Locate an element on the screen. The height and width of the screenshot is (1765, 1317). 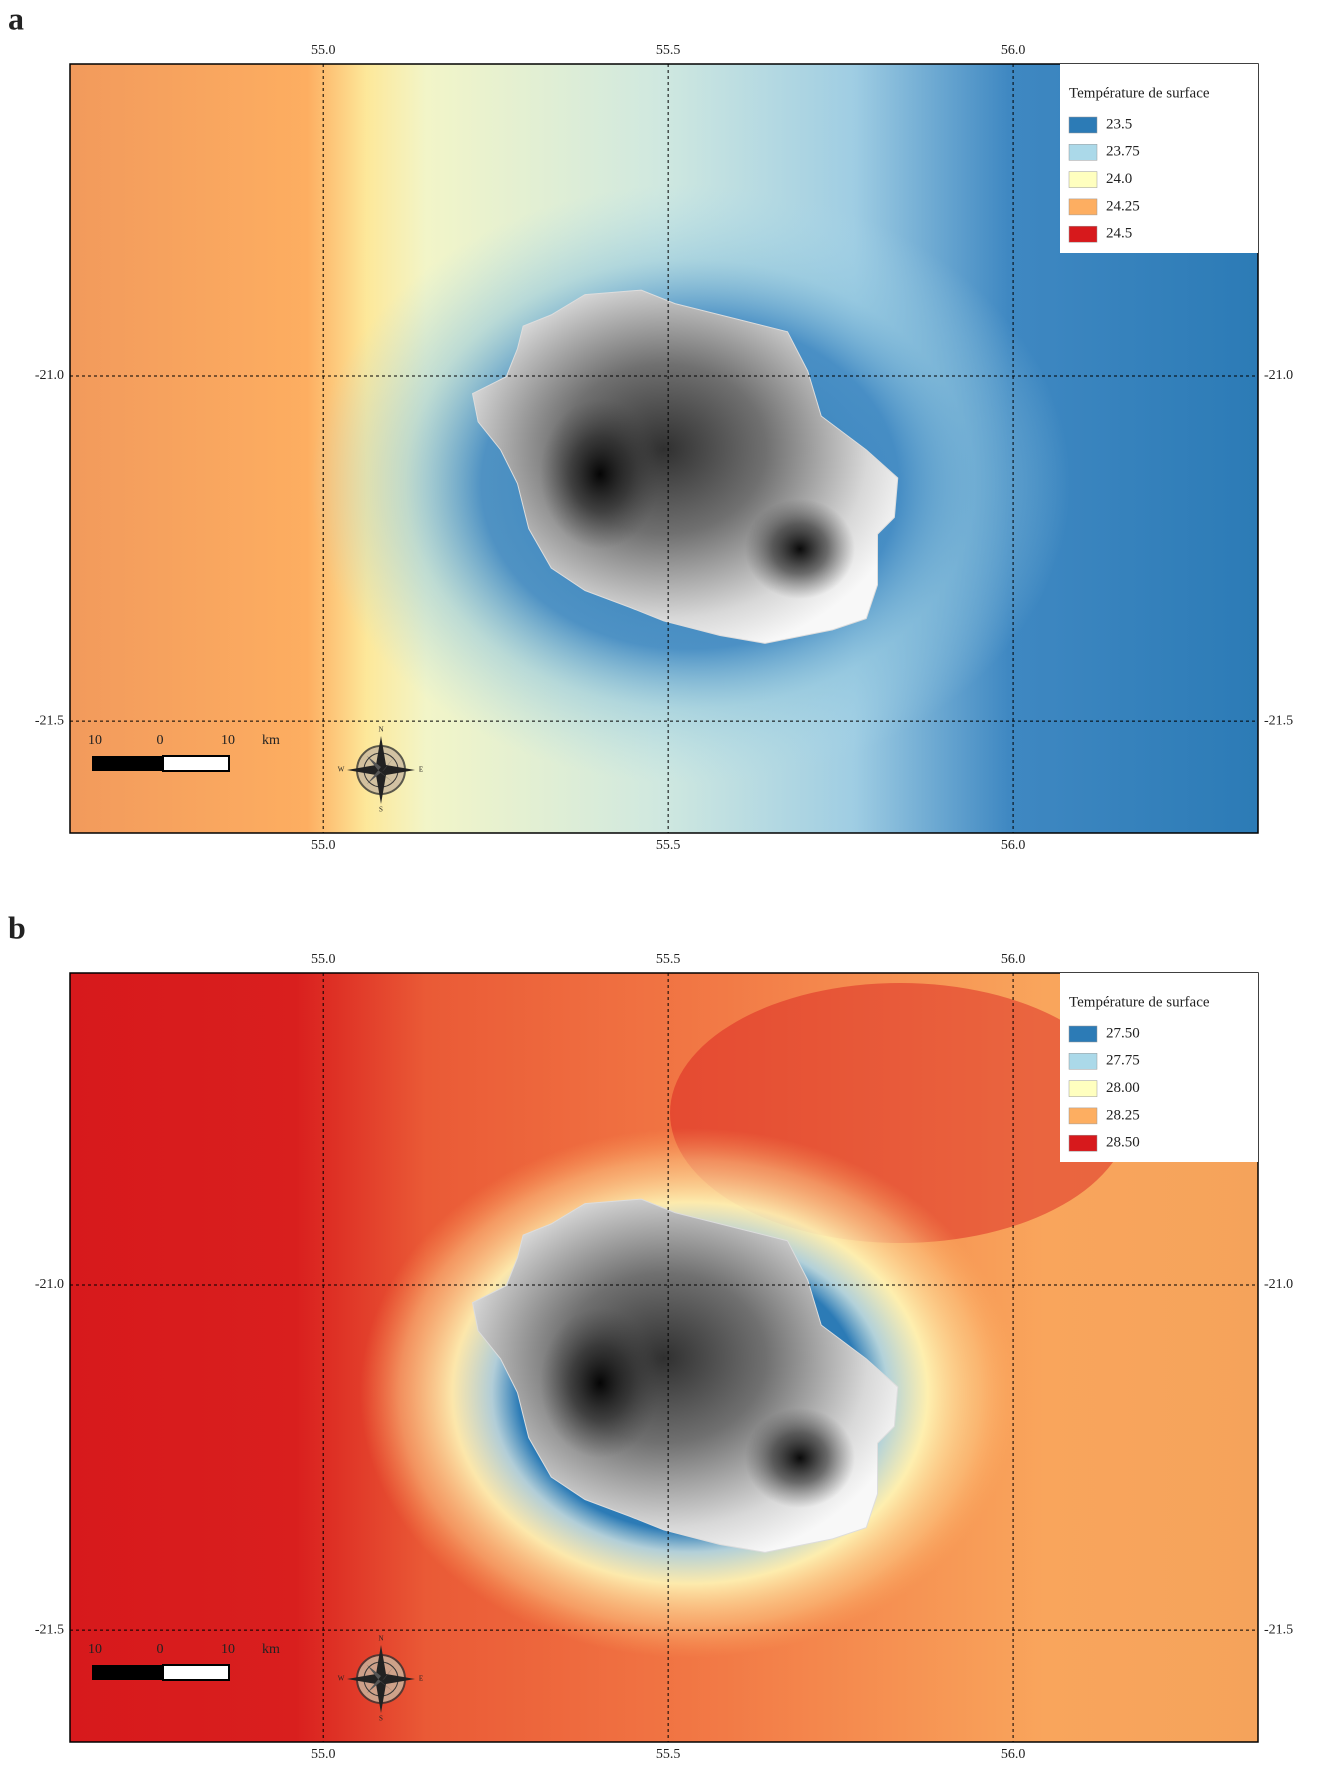
legend-label: 24.5 is located at coordinates (1119, 234).